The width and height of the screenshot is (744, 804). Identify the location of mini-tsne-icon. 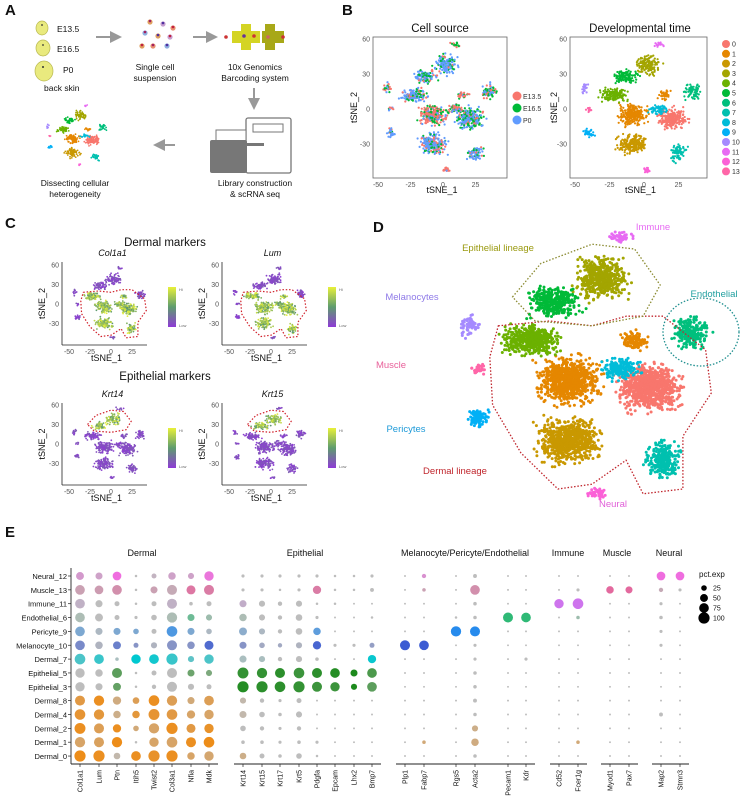
(77, 135).